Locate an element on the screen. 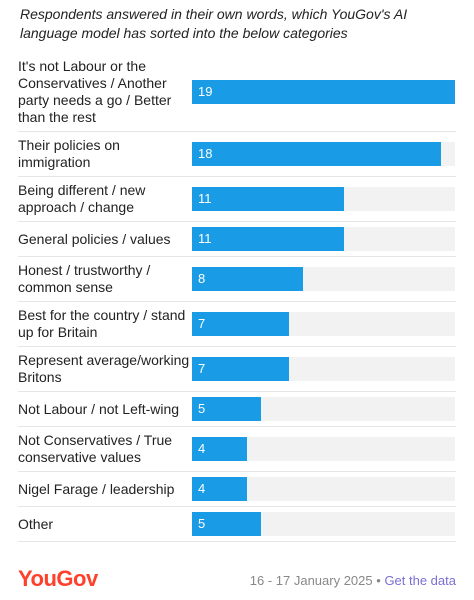 Image resolution: width=474 pixels, height=600 pixels. meta: 16 - 17 January 2025 • Get the data is located at coordinates (353, 580).